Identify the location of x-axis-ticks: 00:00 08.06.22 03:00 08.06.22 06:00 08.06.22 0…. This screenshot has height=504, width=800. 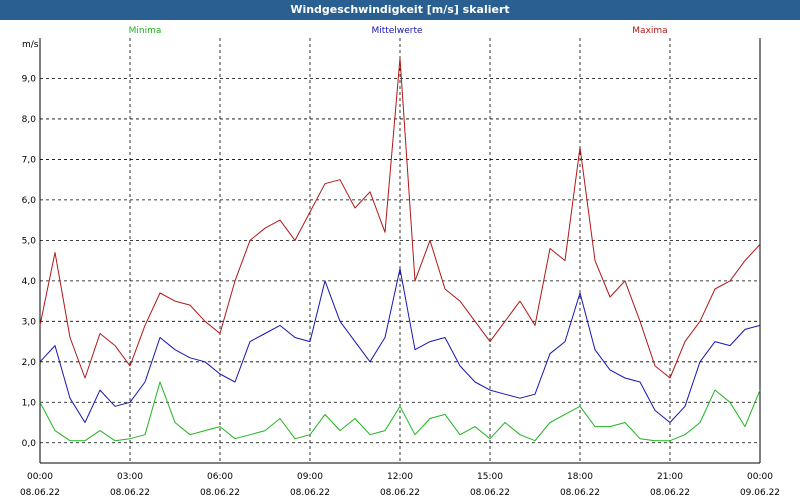
(400, 485).